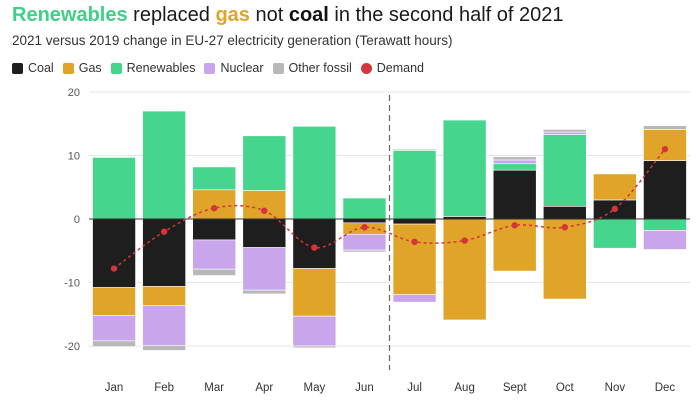  What do you see at coordinates (114, 343) in the screenshot?
I see `bar-other-fossil-jan` at bounding box center [114, 343].